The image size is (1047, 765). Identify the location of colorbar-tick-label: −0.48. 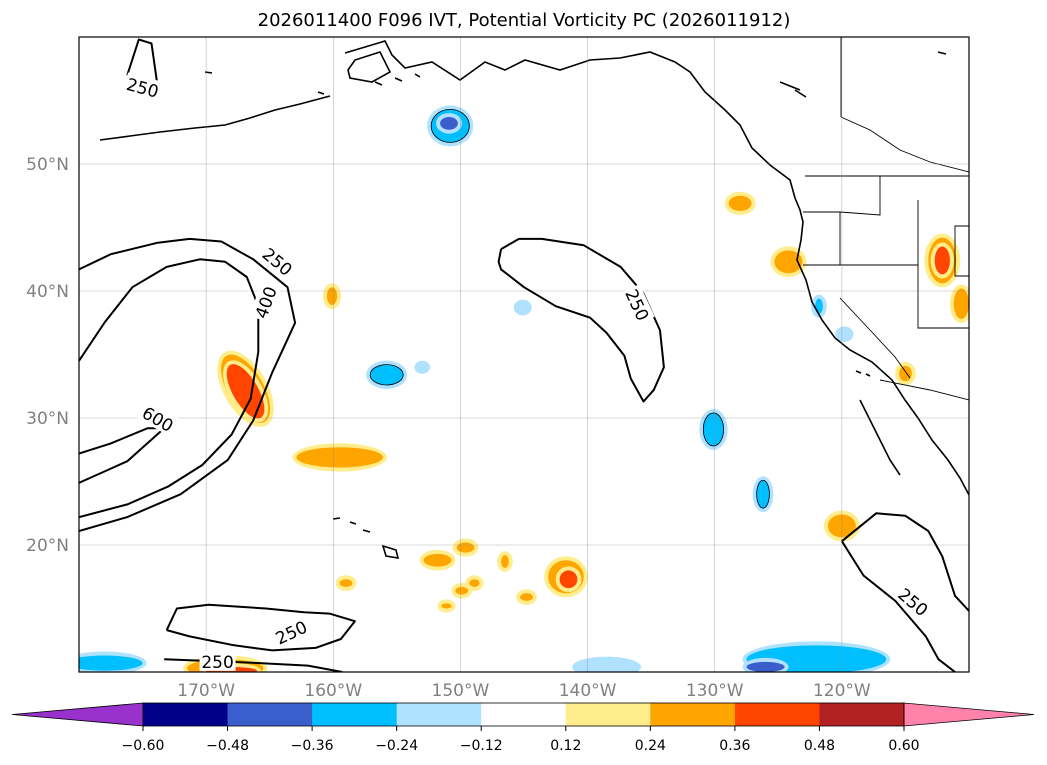
(227, 746).